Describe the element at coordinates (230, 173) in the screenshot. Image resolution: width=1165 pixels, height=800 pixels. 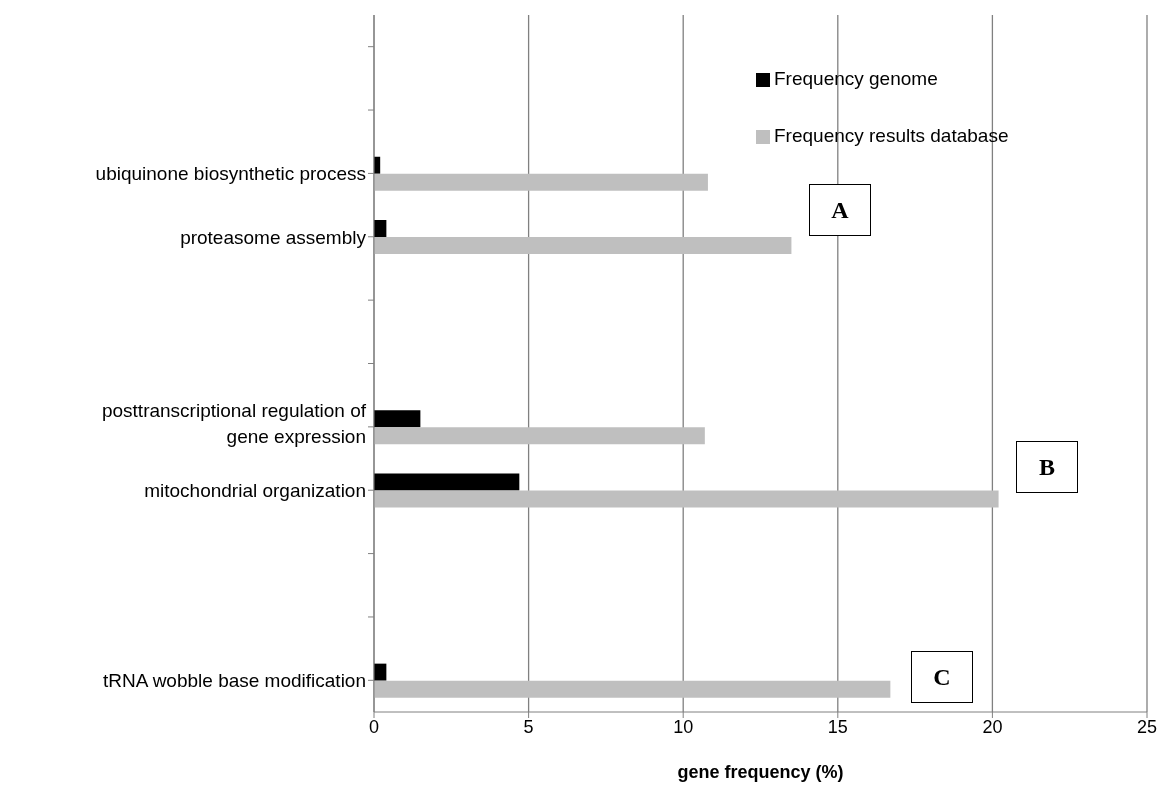
I see `y-tick-label: ubiquinone biosynthetic process` at that location.